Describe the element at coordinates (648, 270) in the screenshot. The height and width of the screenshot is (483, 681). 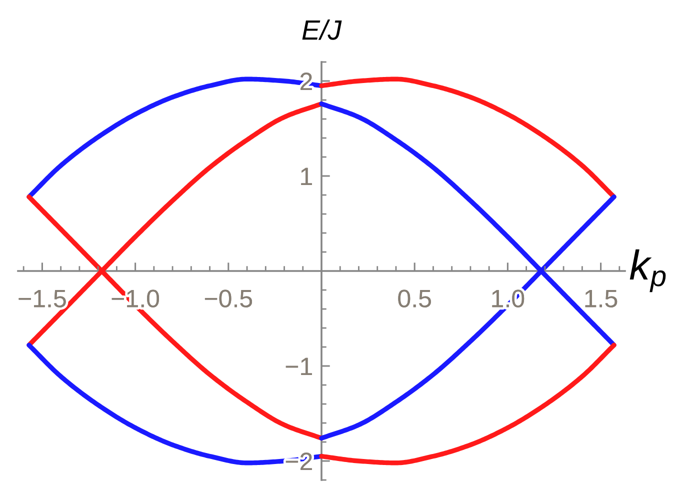
I see `x-axis-title: k$_{p}$` at that location.